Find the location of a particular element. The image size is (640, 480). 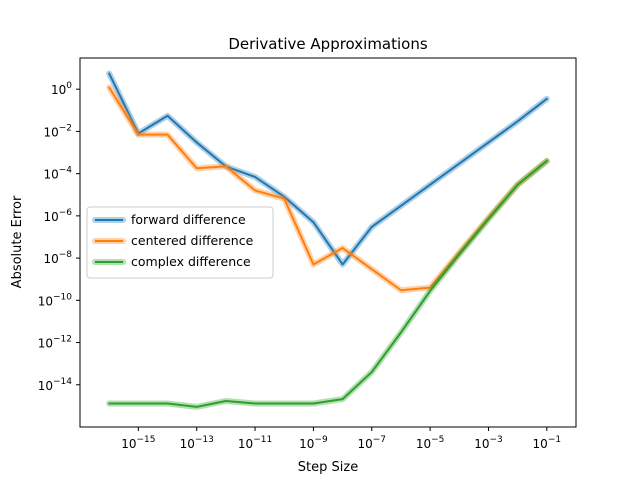

x-tick-label: 10⁻⁹ is located at coordinates (313, 443).